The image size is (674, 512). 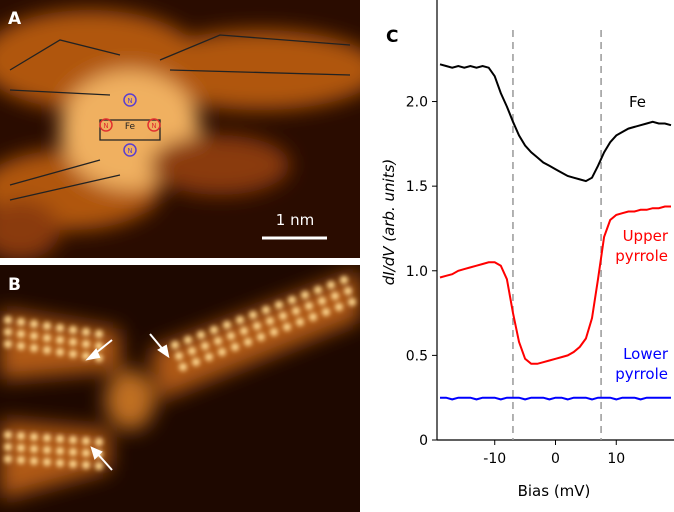 What do you see at coordinates (637, 102) in the screenshot?
I see `series-label: Fe` at bounding box center [637, 102].